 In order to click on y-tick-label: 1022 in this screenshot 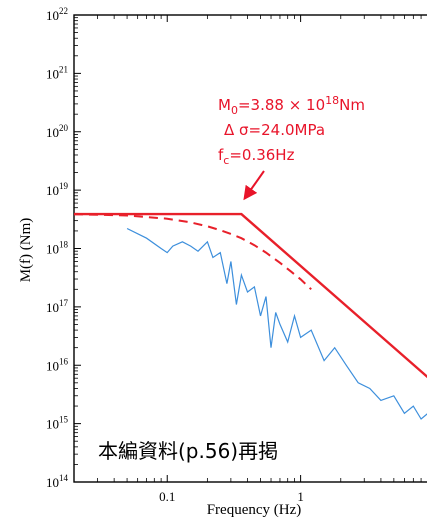, I will do `click(57, 14)`.